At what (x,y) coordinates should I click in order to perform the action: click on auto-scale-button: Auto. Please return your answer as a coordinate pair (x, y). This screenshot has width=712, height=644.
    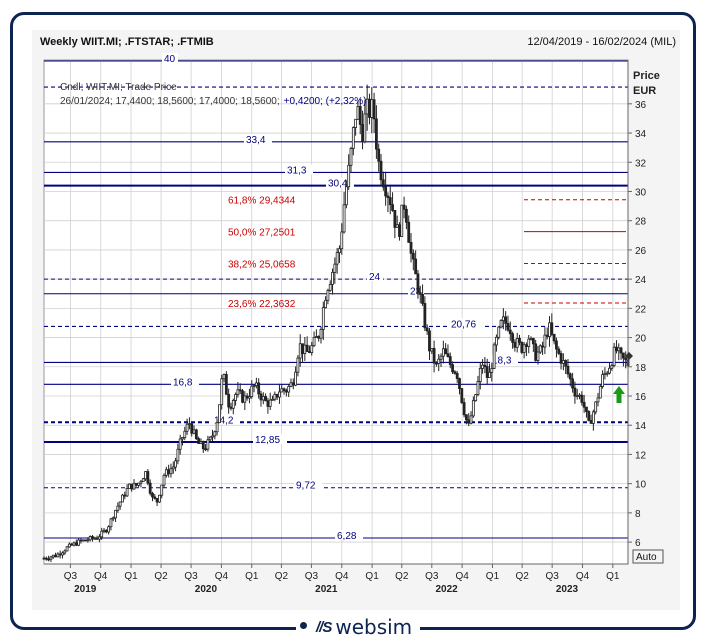
    Looking at the image, I should click on (648, 556).